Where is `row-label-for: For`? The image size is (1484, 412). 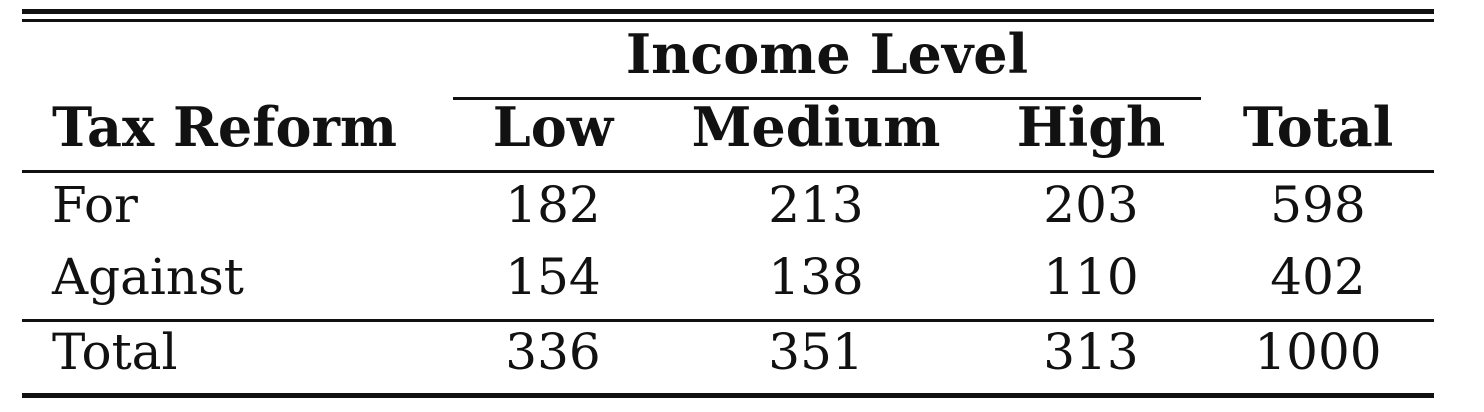
row-label-for: For is located at coordinates (95, 205).